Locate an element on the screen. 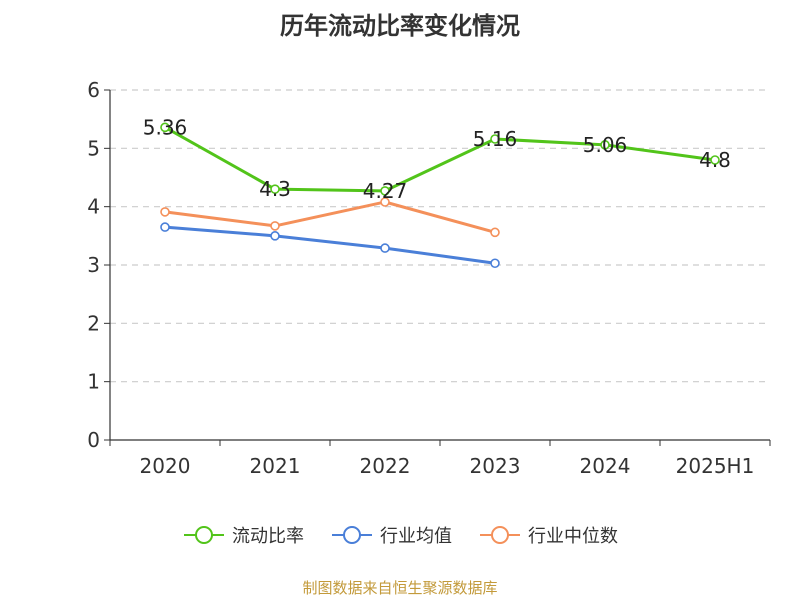 This screenshot has height=600, width=800. x-tick-label: 2024 is located at coordinates (605, 466).